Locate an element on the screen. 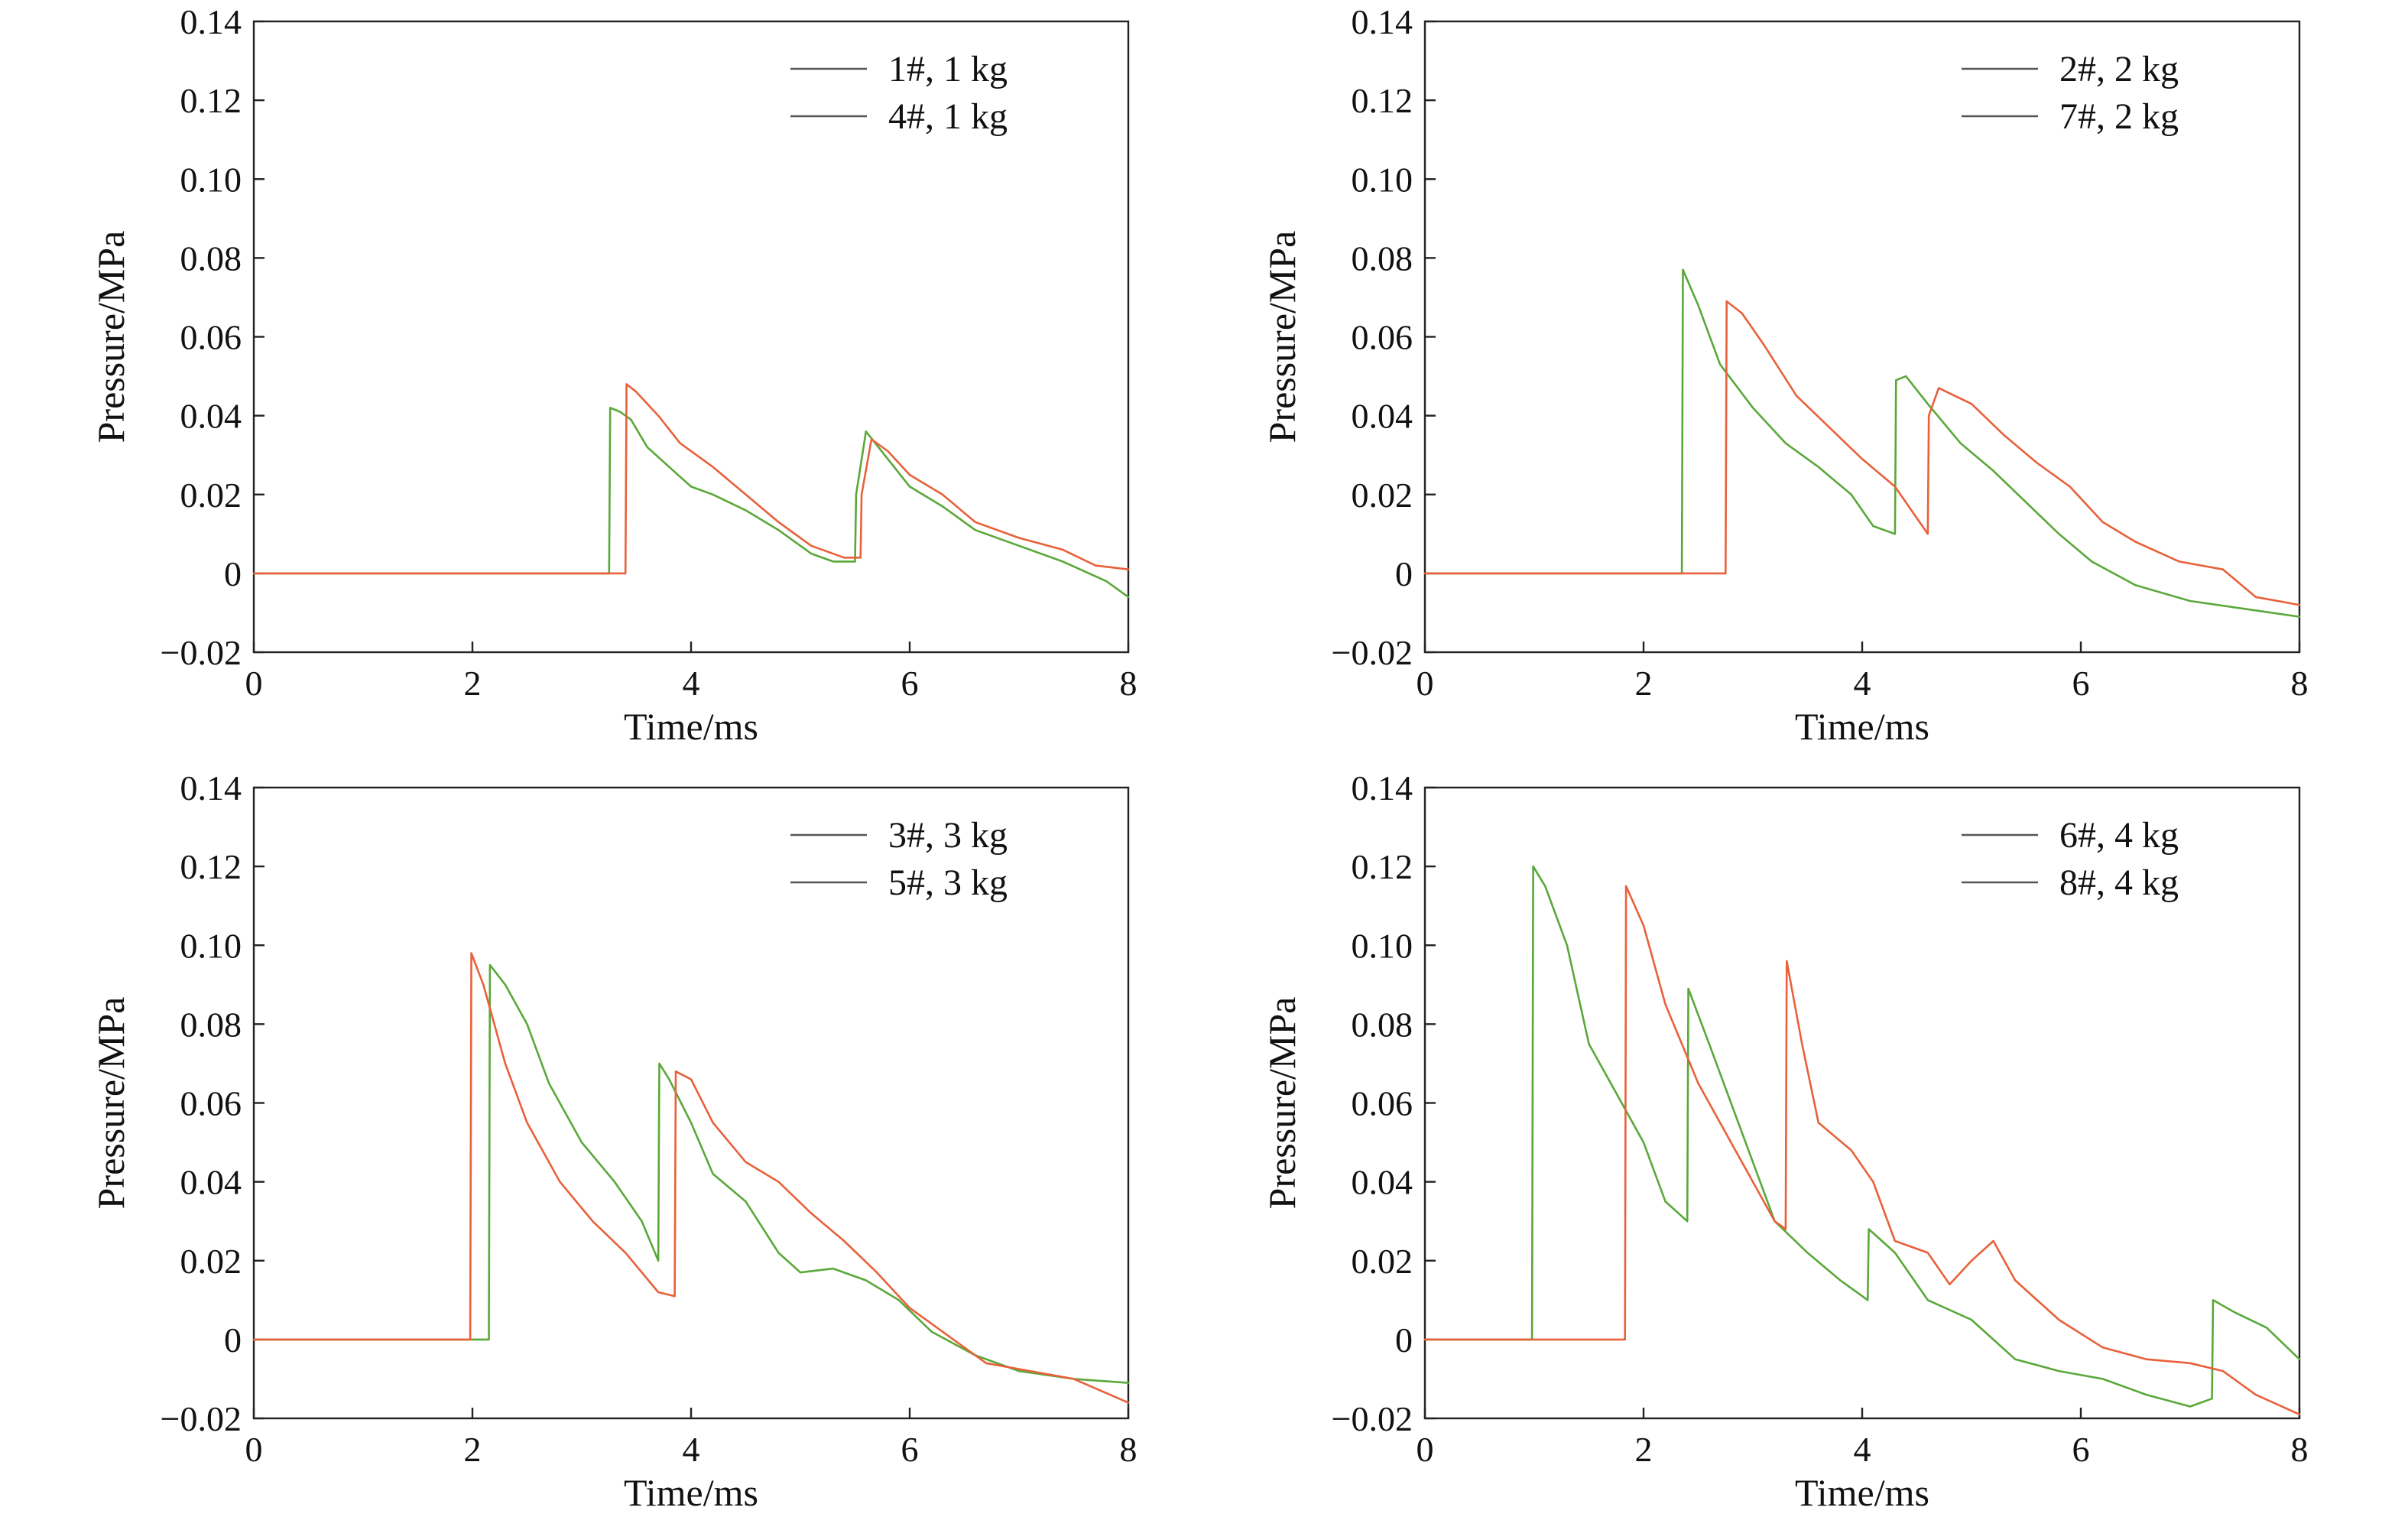 This screenshot has width=2408, height=1530. legend-label: 5#, 3 kg is located at coordinates (948, 883).